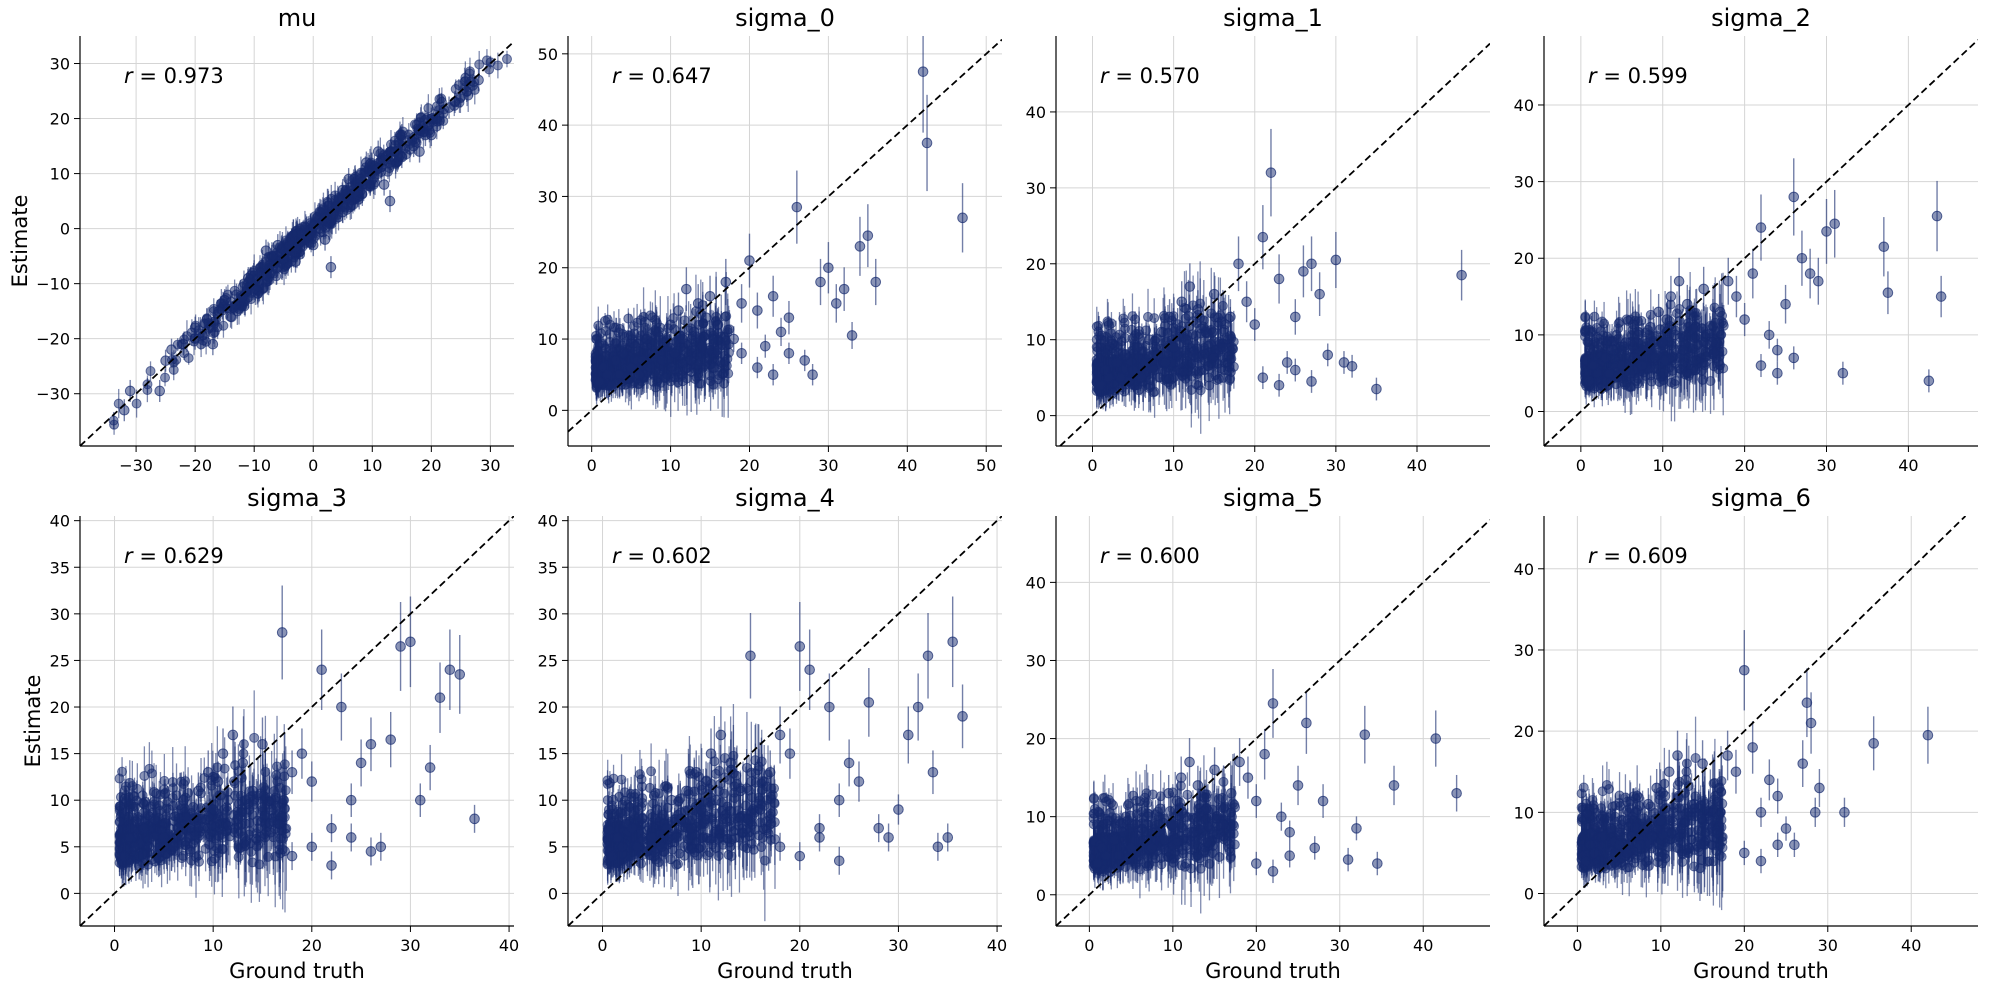  I want to click on y-tick-label: 40, so click(1036, 112).